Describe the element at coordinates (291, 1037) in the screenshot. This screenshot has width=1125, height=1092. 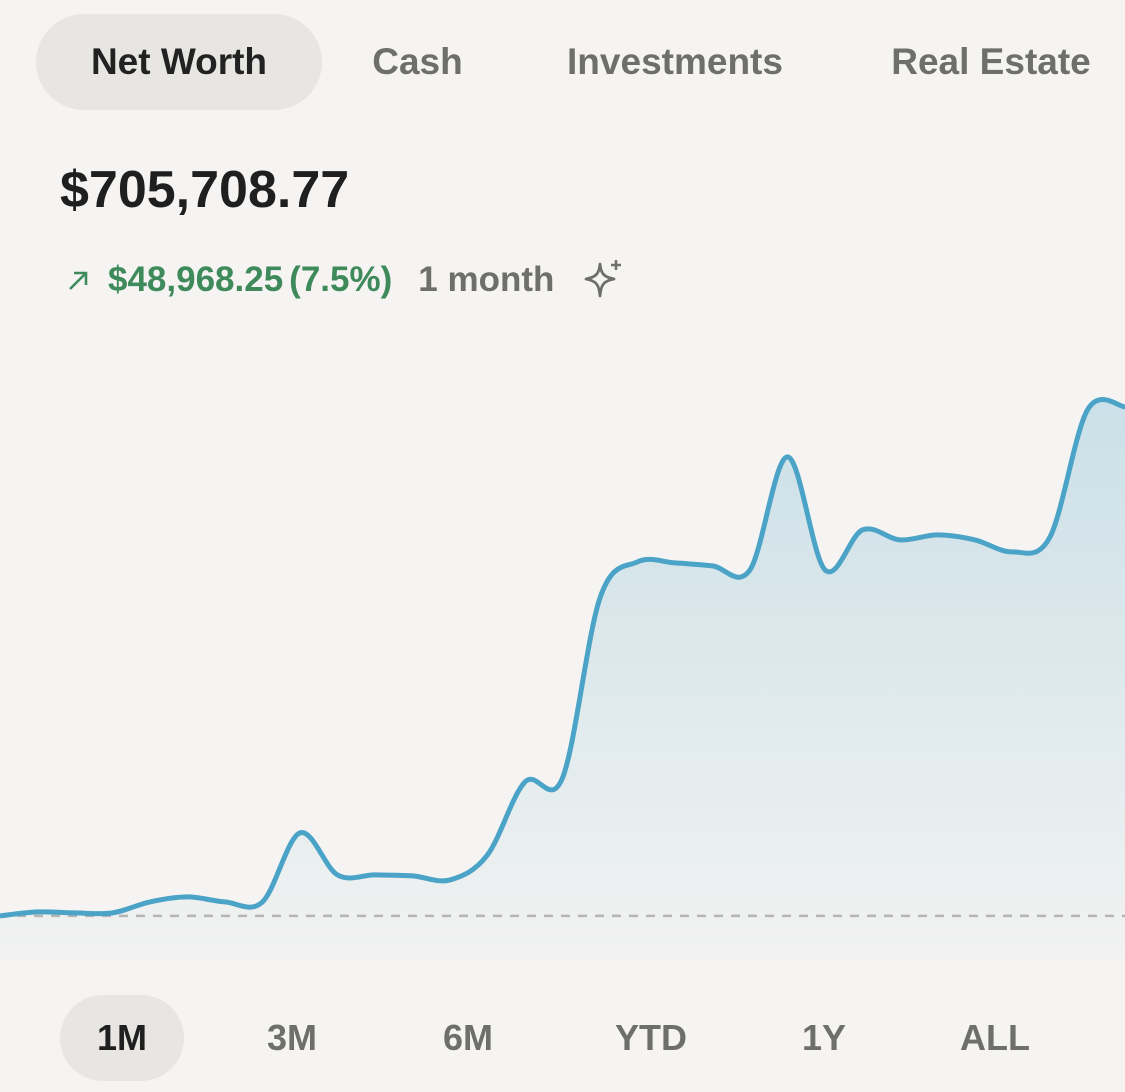
I see `range-button: 3M` at that location.